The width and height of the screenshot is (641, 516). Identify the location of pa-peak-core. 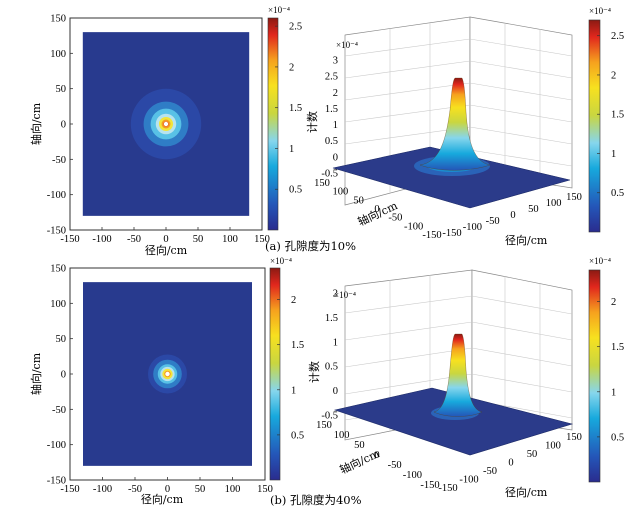
(166, 124).